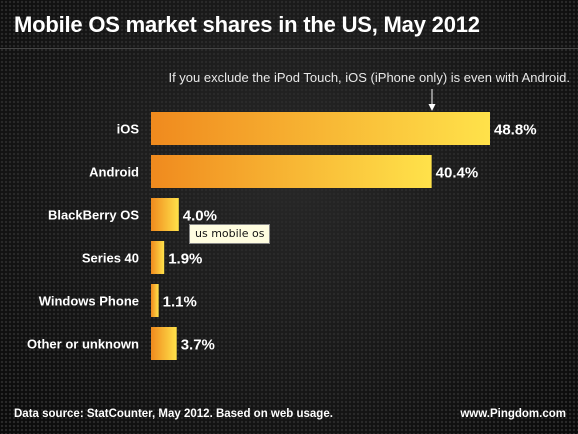 Image resolution: width=578 pixels, height=434 pixels. Describe the element at coordinates (155, 300) in the screenshot. I see `bar-windows-phone` at that location.